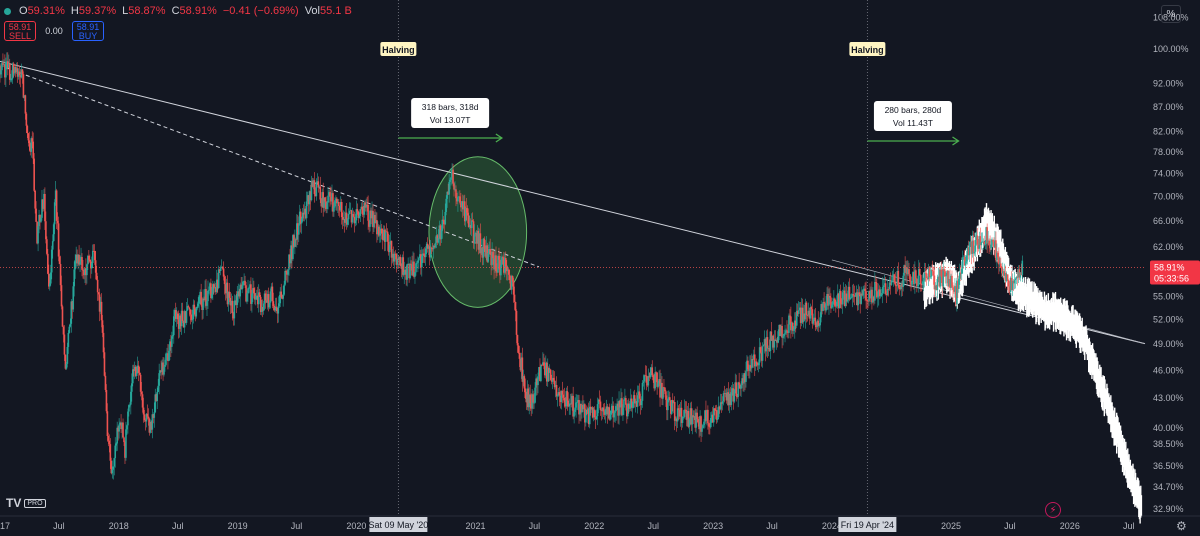 The image size is (1200, 536). I want to click on y-tick-label: 43.00%, so click(1168, 398).